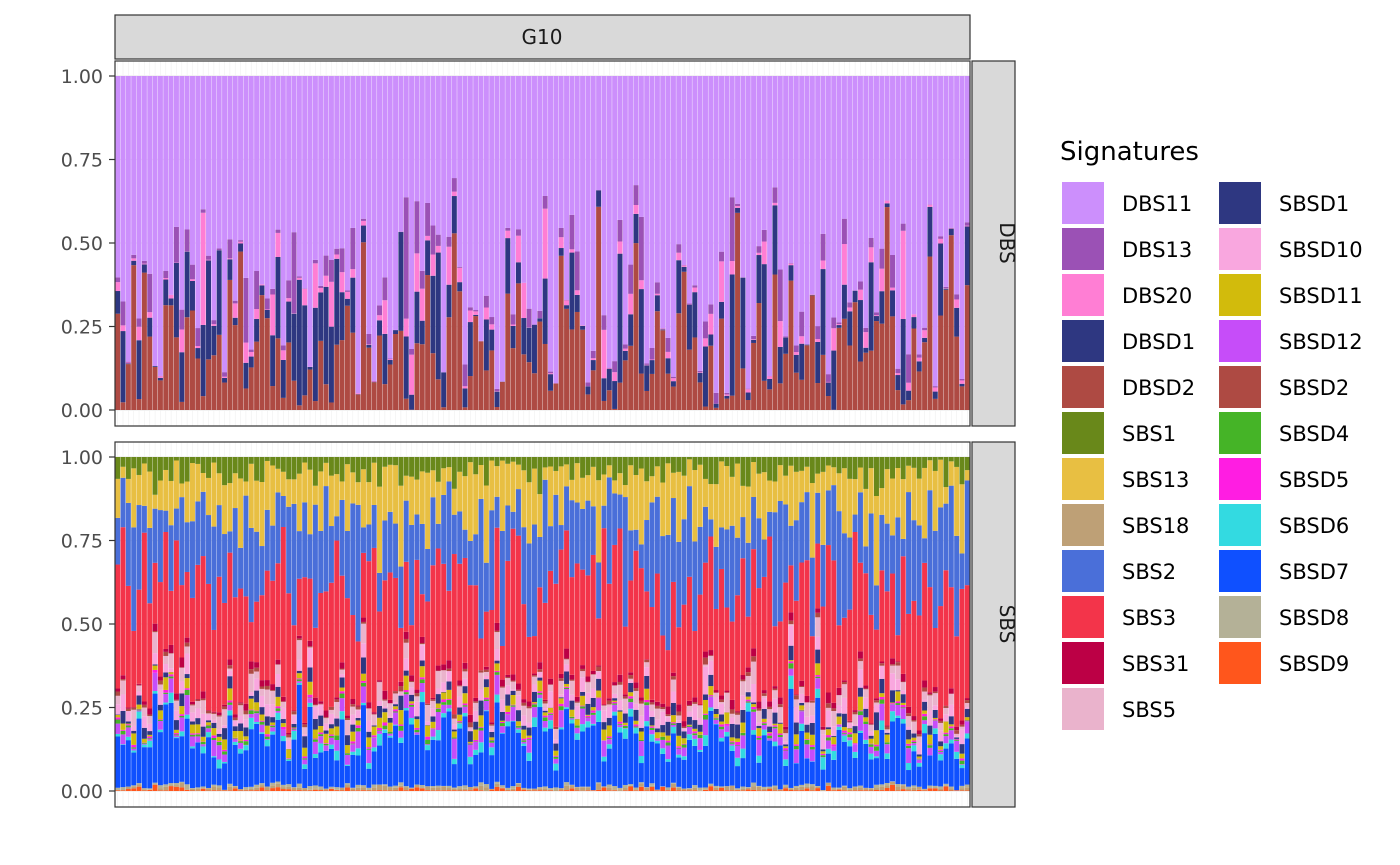 The height and width of the screenshot is (865, 1400). What do you see at coordinates (716, 724) in the screenshot?
I see `sbs-bar-segment-sbsd6` at bounding box center [716, 724].